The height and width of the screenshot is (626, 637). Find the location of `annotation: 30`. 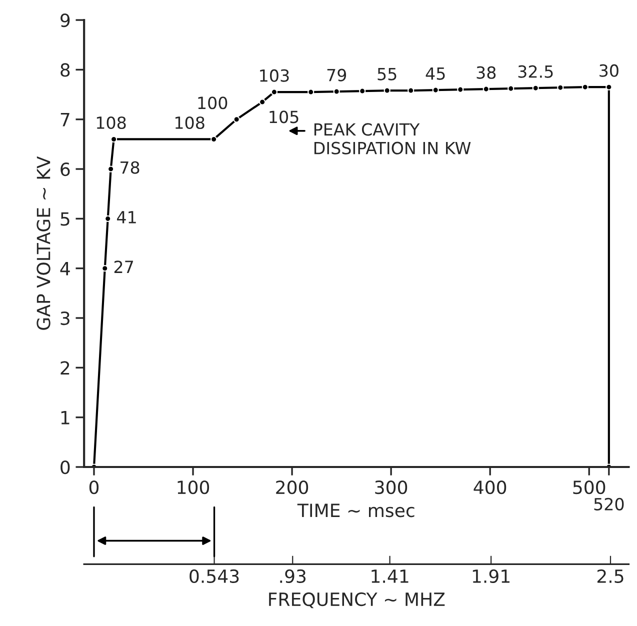

annotation: 30 is located at coordinates (609, 70).